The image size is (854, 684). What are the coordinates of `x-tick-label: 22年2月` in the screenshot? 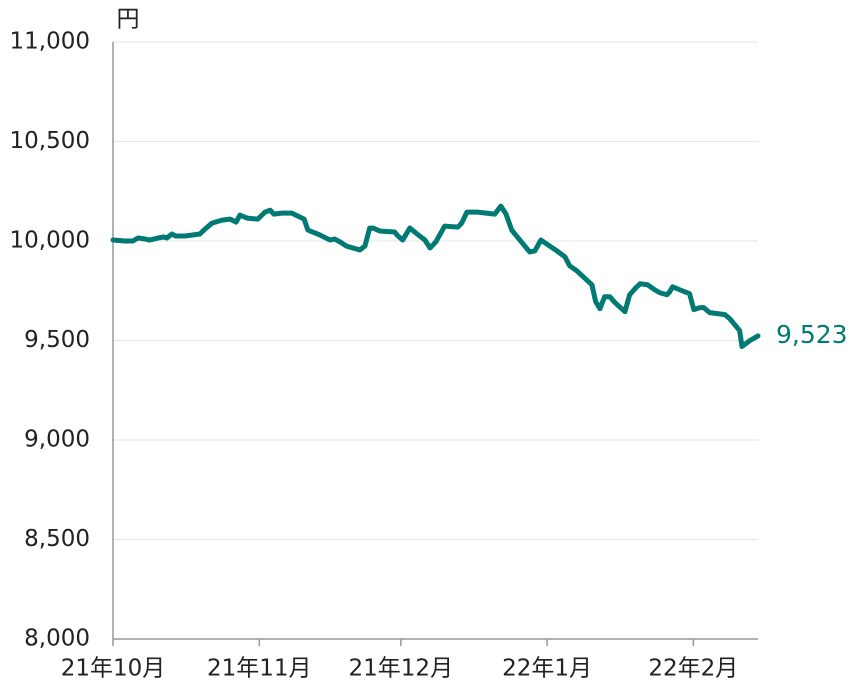 It's located at (693, 669).